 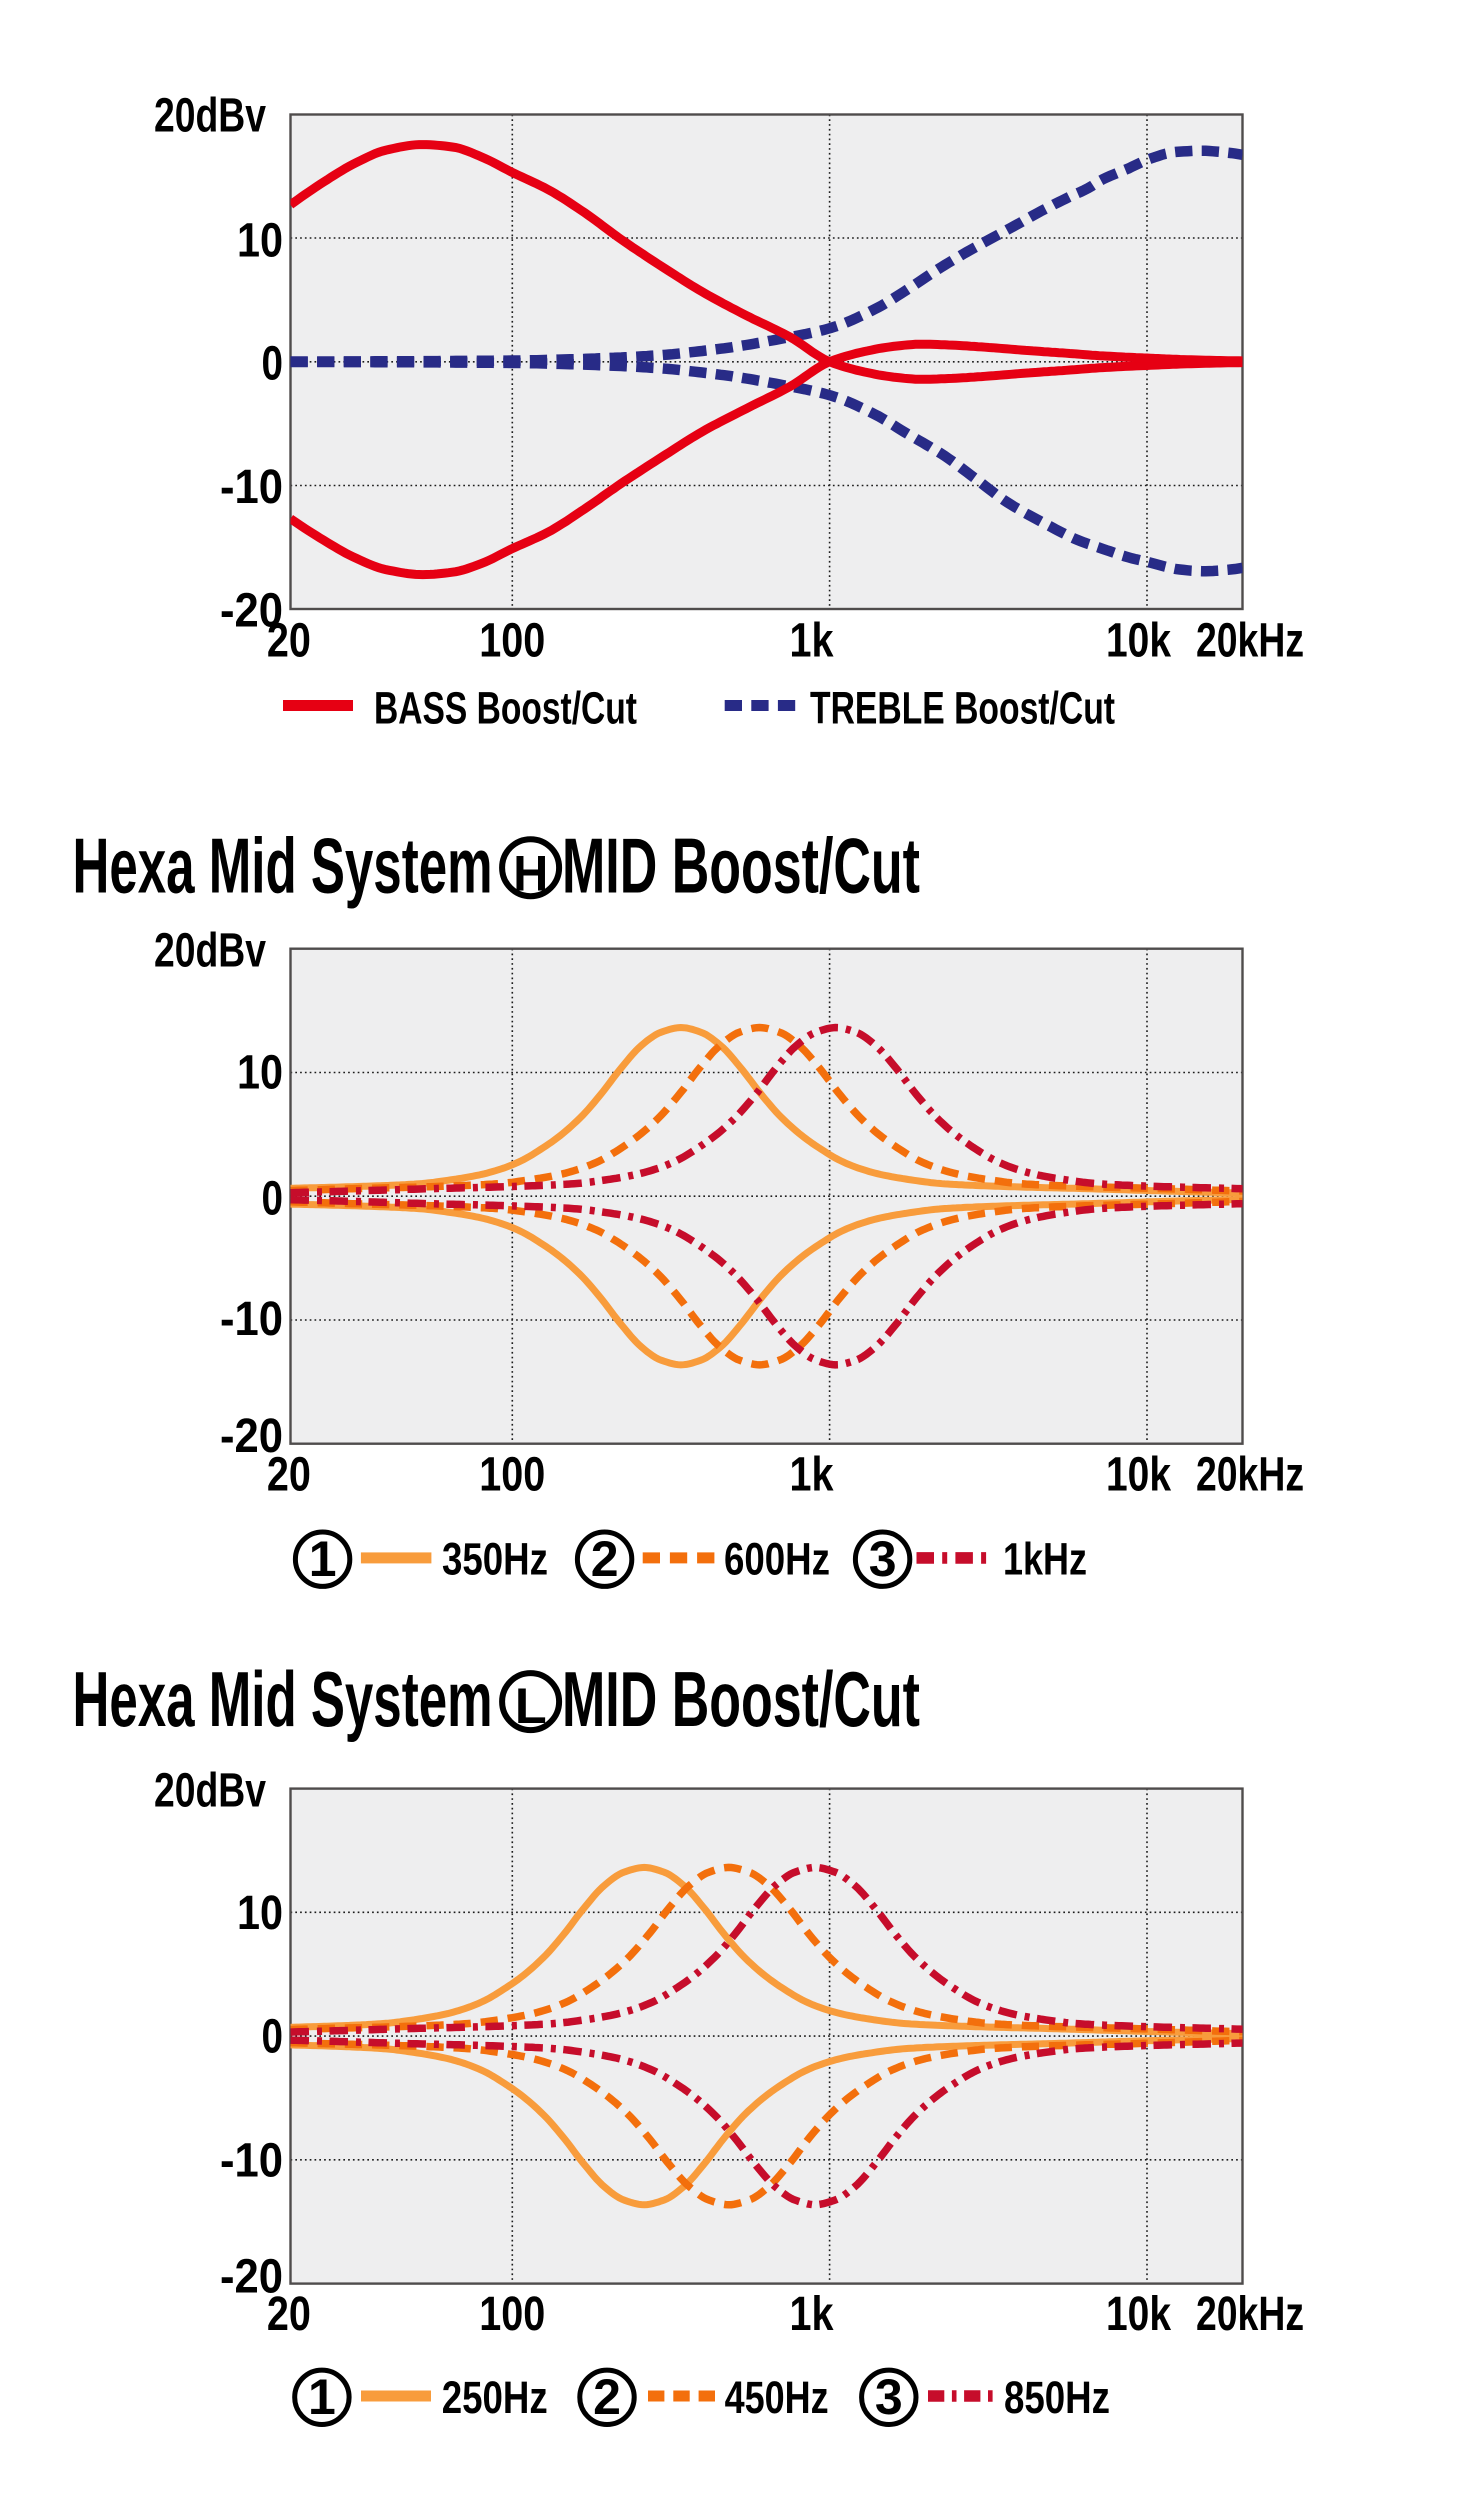 What do you see at coordinates (1057, 2397) in the screenshot?
I see `svg-text: 850Hz` at bounding box center [1057, 2397].